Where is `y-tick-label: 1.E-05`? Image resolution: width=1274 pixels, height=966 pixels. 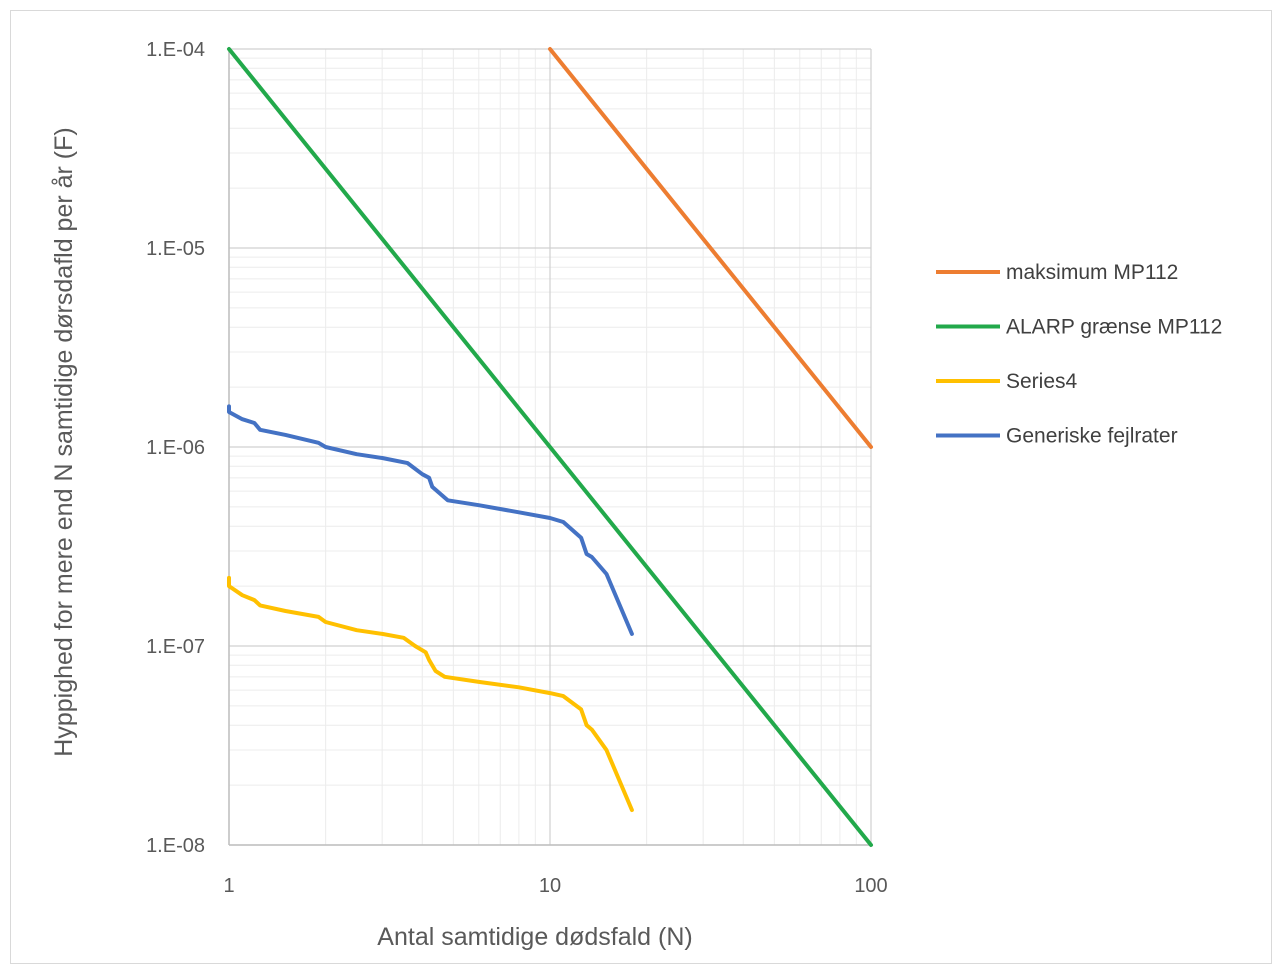 y-tick-label: 1.E-05 is located at coordinates (175, 249).